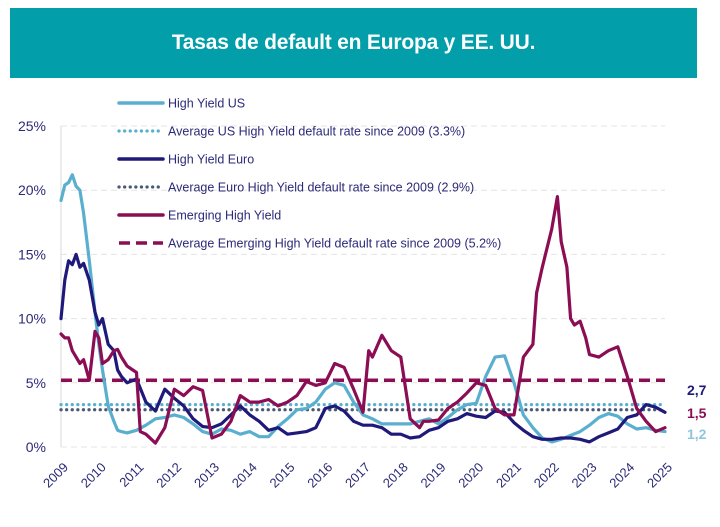  I want to click on legend-label: Emerging High Yield, so click(224, 216).